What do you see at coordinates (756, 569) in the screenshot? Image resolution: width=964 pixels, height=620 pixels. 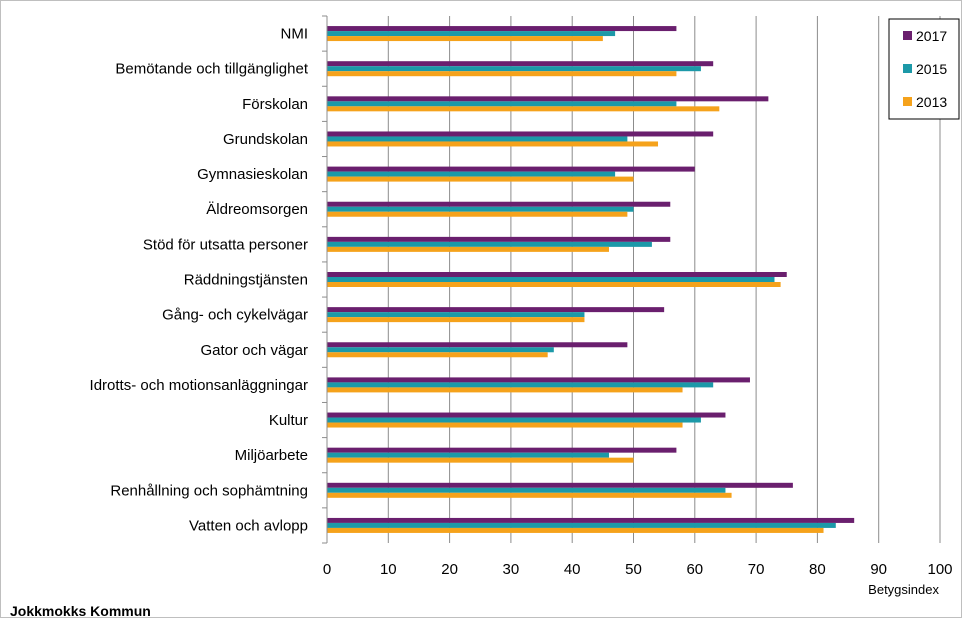 I see `x-tick-label: 70` at bounding box center [756, 569].